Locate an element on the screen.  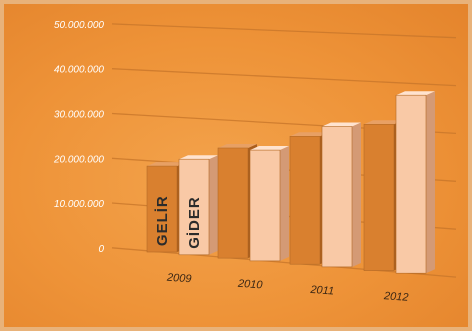
y-tick-label: 10.000.000 is located at coordinates (79, 204).